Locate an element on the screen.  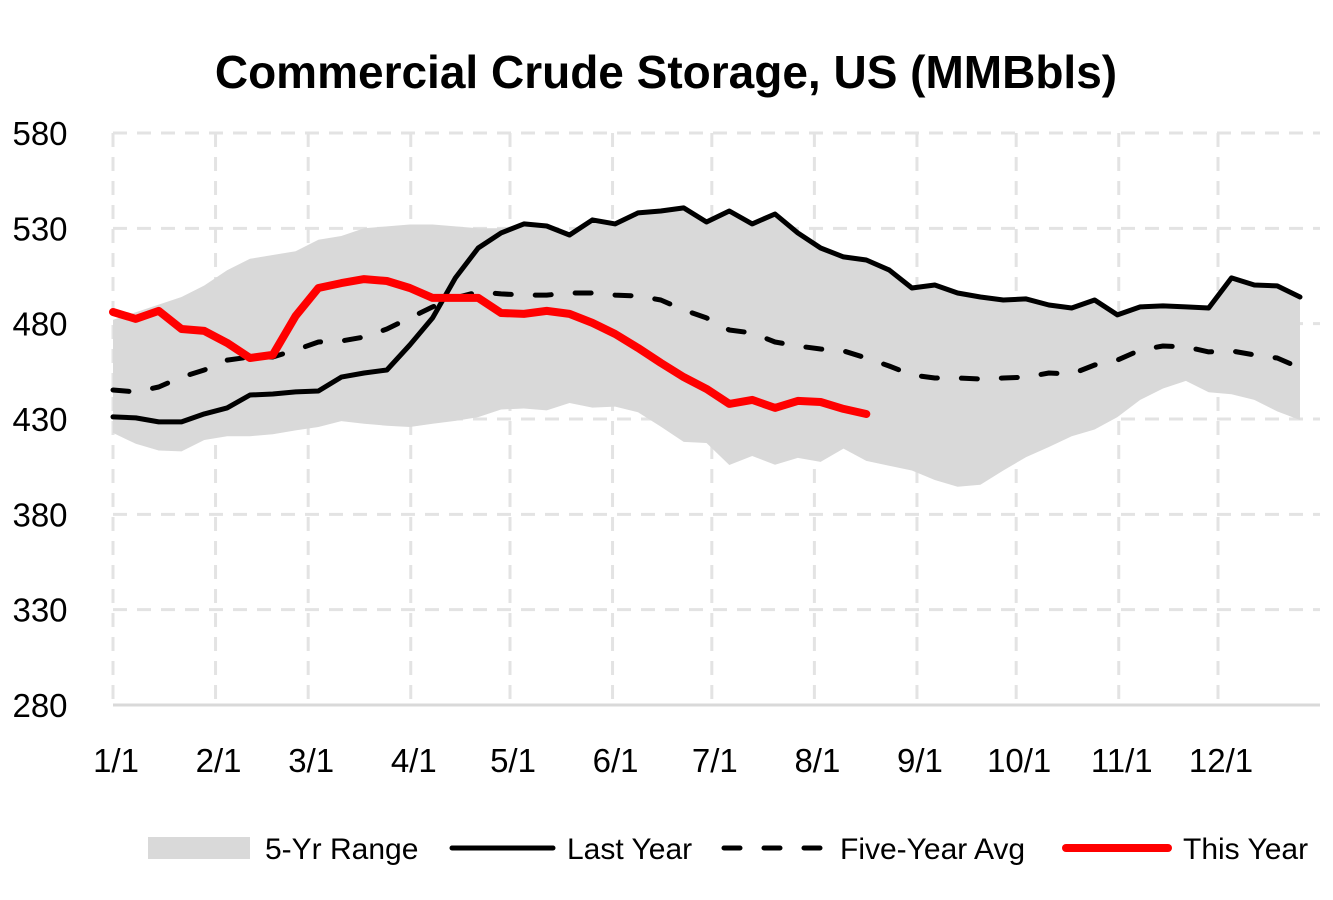
five-year-avg-line is located at coordinates (706, 342).